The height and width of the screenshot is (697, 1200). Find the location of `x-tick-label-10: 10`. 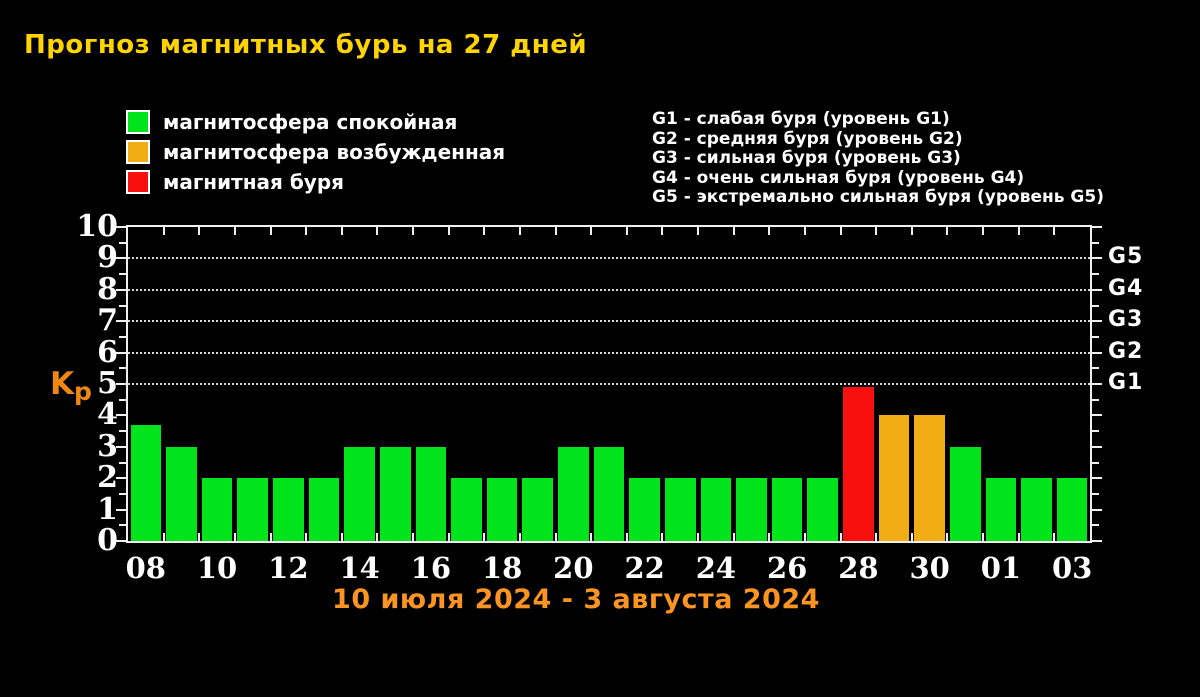

x-tick-label-10: 10 is located at coordinates (217, 568).